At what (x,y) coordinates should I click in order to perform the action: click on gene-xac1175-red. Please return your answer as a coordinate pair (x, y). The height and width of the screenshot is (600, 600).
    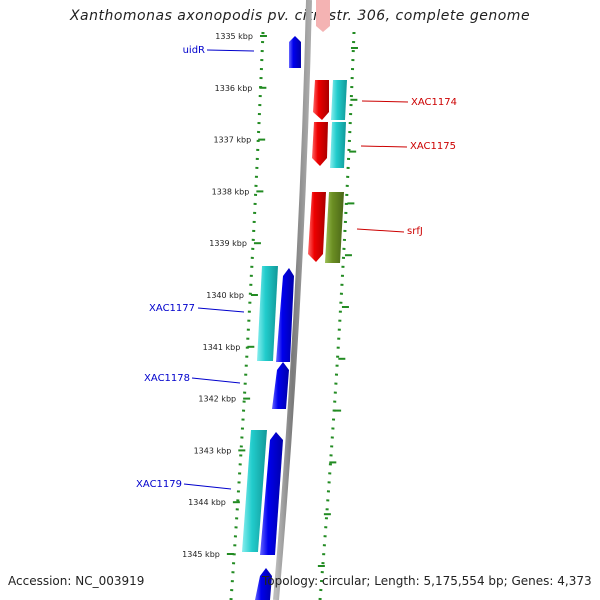
    Looking at the image, I should click on (320, 144).